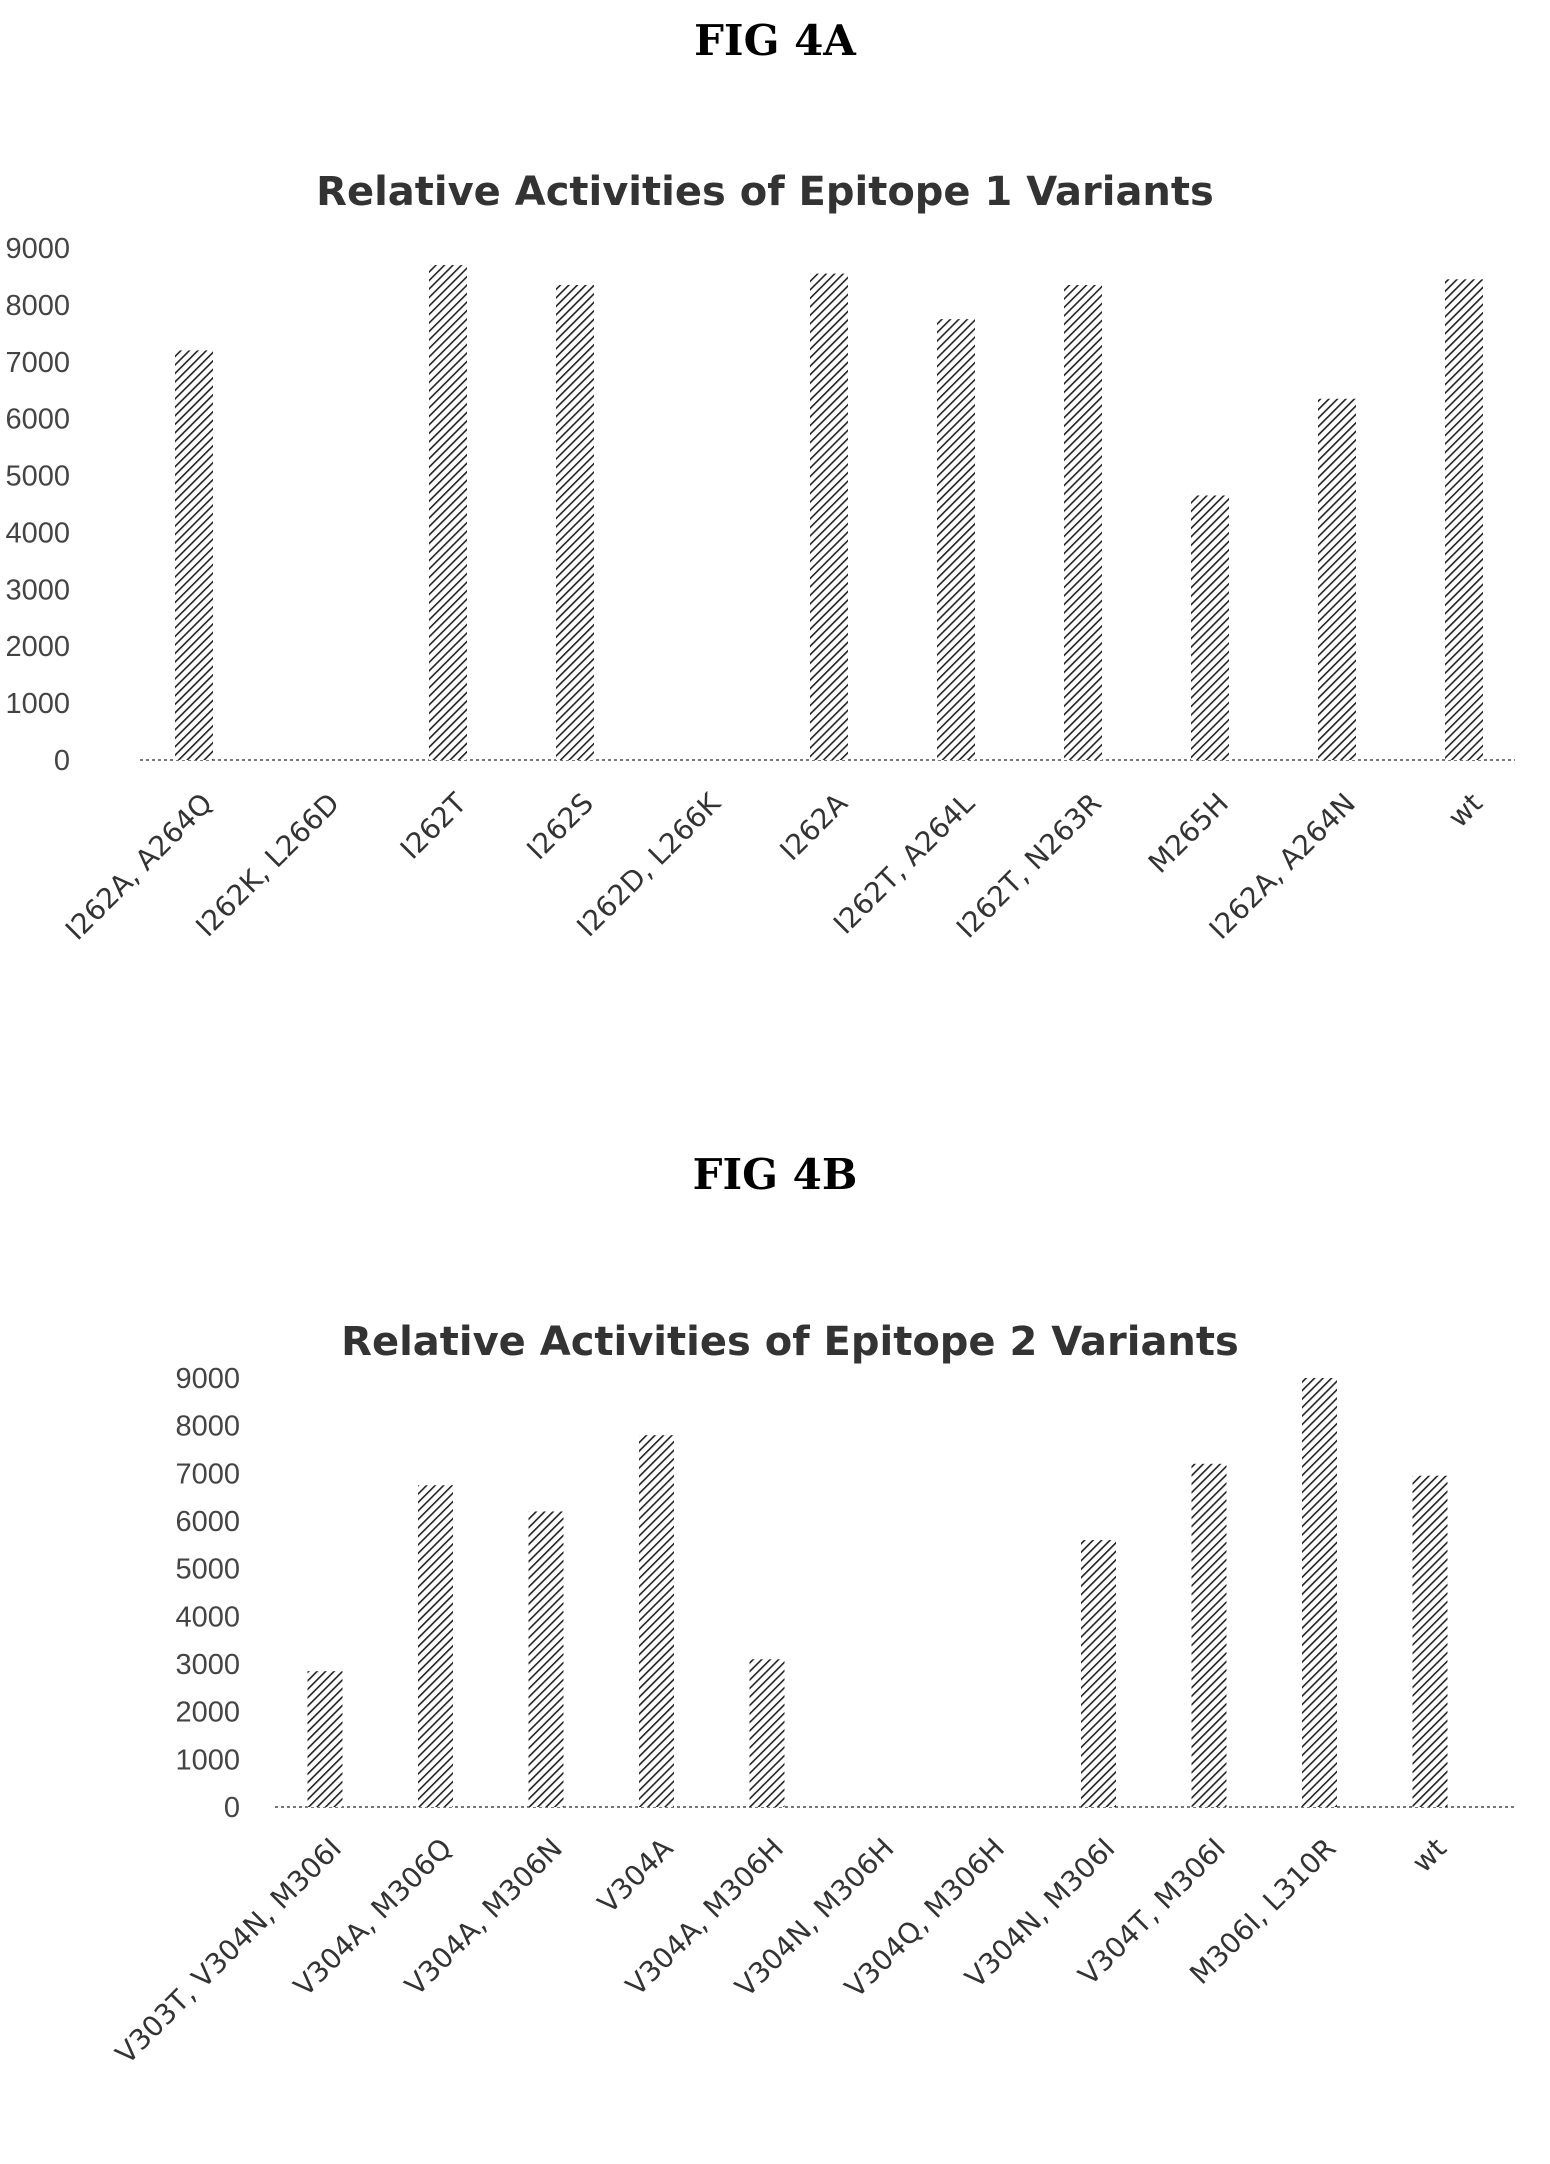  What do you see at coordinates (560, 827) in the screenshot?
I see `category-label: I262S` at bounding box center [560, 827].